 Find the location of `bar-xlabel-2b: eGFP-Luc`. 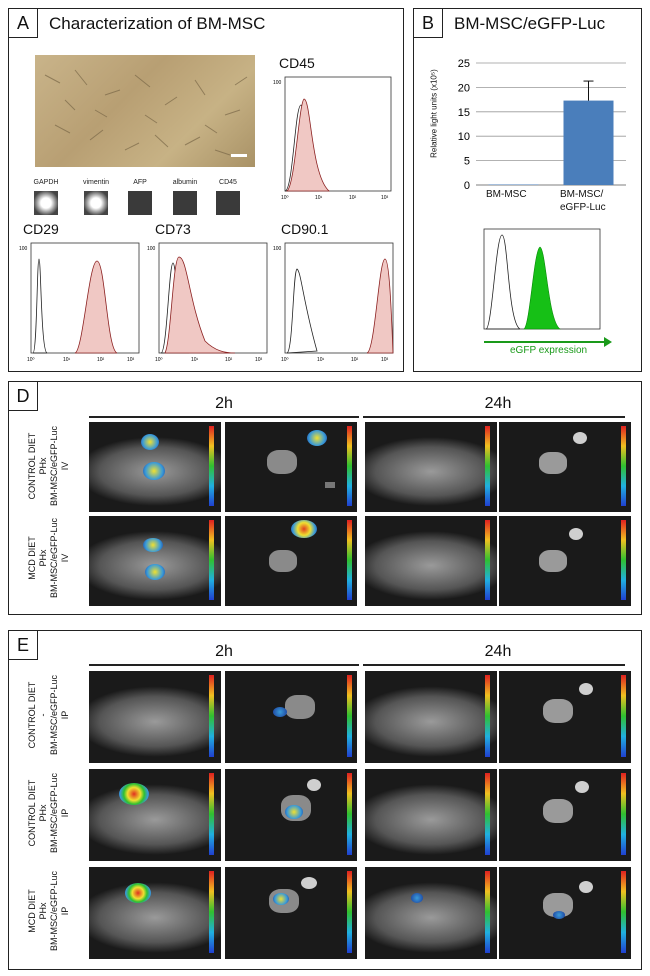

bar-xlabel-2b: eGFP-Luc is located at coordinates (583, 207).